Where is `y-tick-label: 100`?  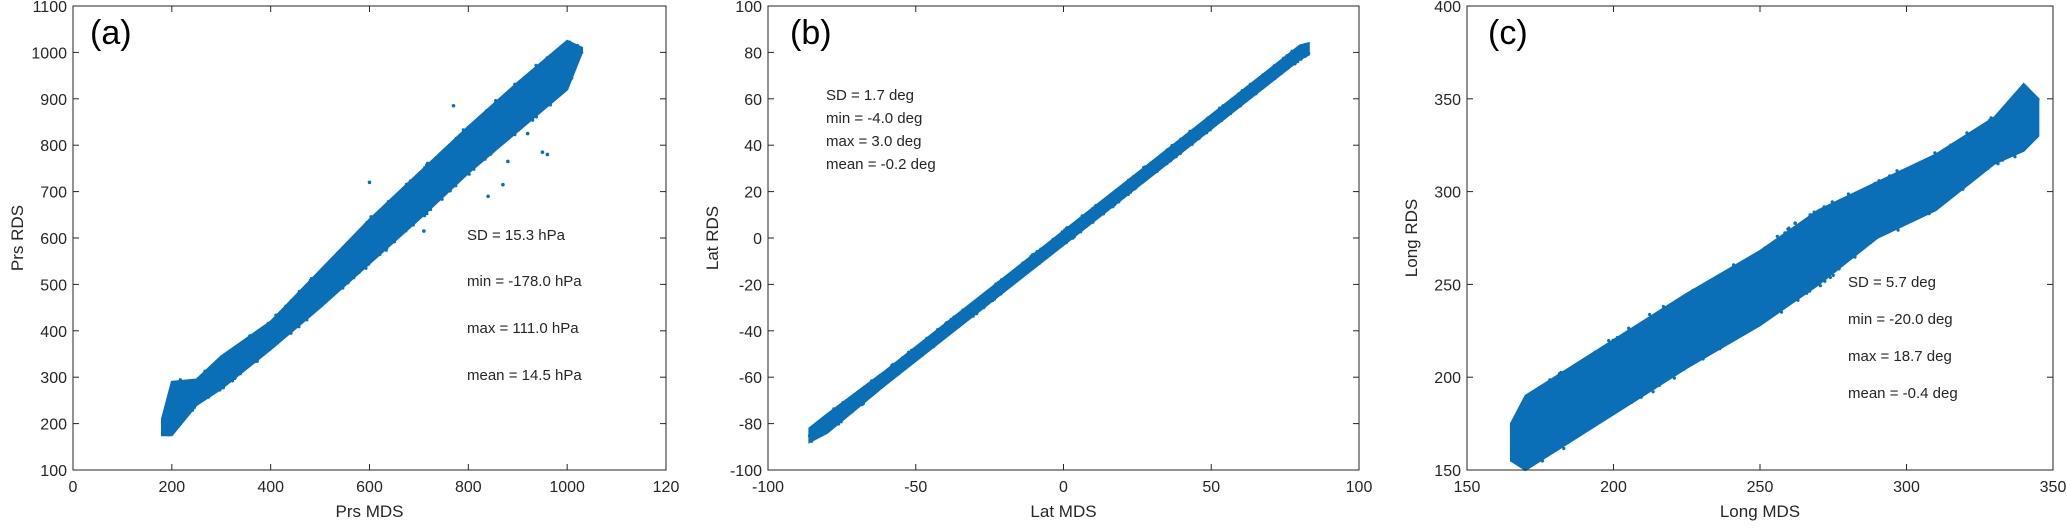
y-tick-label: 100 is located at coordinates (748, 8).